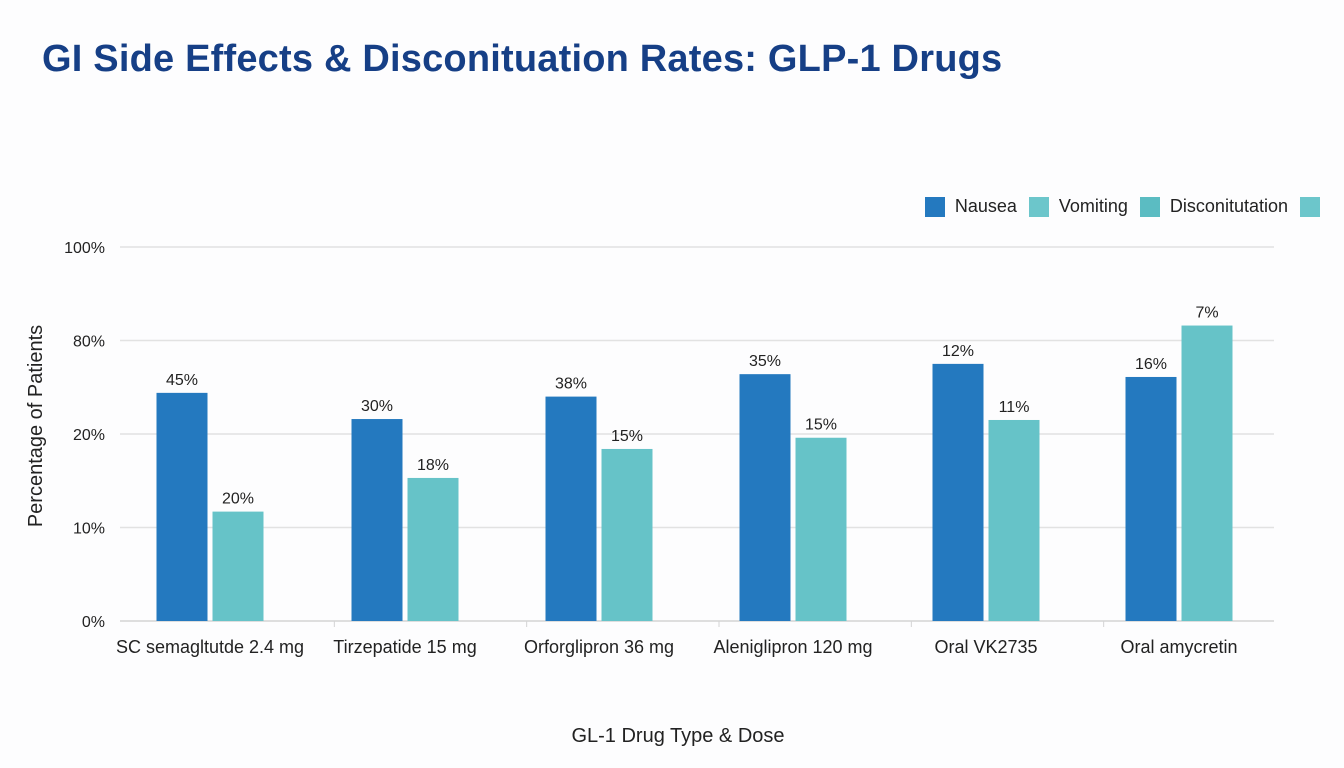  What do you see at coordinates (210, 647) in the screenshot?
I see `x-tick-label: SC semagltutde 2.4 mg` at bounding box center [210, 647].